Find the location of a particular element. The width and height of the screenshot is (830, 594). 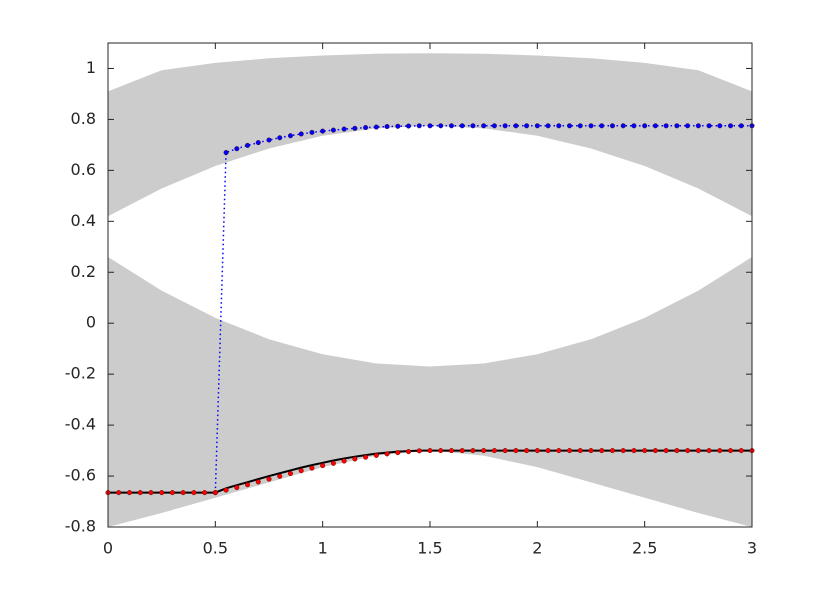

y-tick-label: 0.8 is located at coordinates (83, 118).